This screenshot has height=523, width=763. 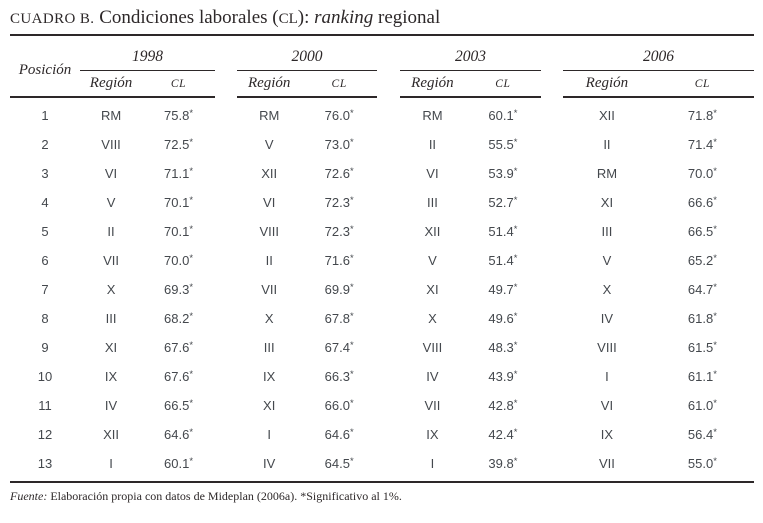 What do you see at coordinates (658, 53) in the screenshot?
I see `year-header-2006: 2006` at bounding box center [658, 53].